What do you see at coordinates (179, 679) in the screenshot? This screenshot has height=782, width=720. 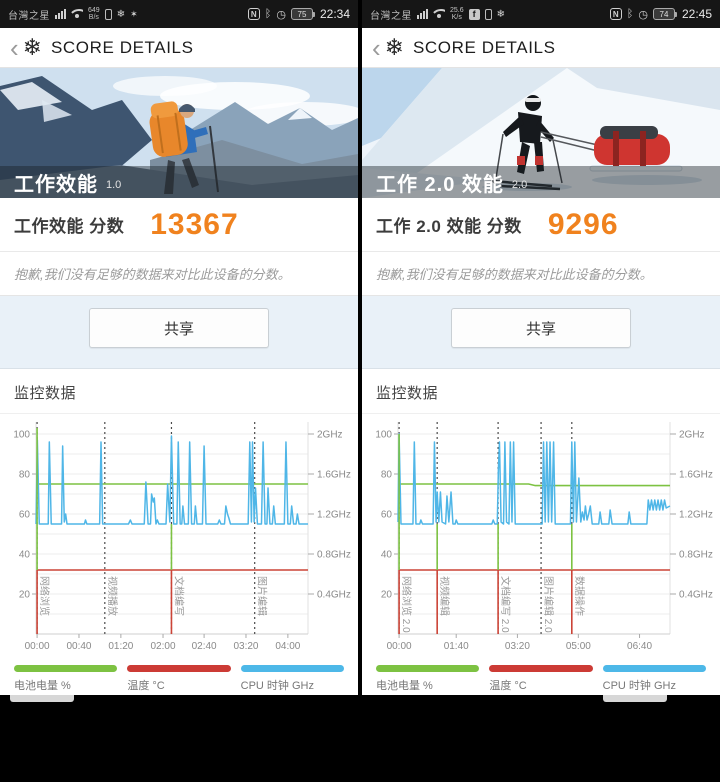 I see `chart-legend: 电池电量 % 温度 °C CPU 时钟 GHz` at bounding box center [179, 679].